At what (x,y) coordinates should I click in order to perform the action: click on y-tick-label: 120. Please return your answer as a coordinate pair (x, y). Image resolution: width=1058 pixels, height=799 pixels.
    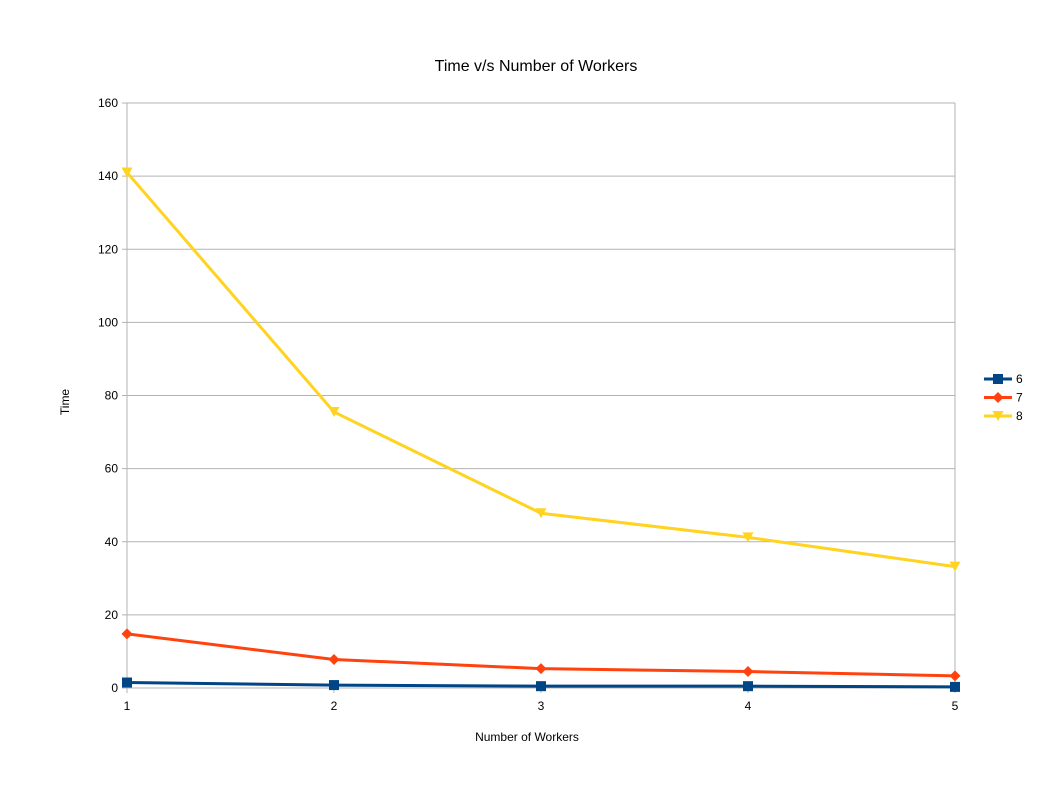
    Looking at the image, I should click on (108, 249).